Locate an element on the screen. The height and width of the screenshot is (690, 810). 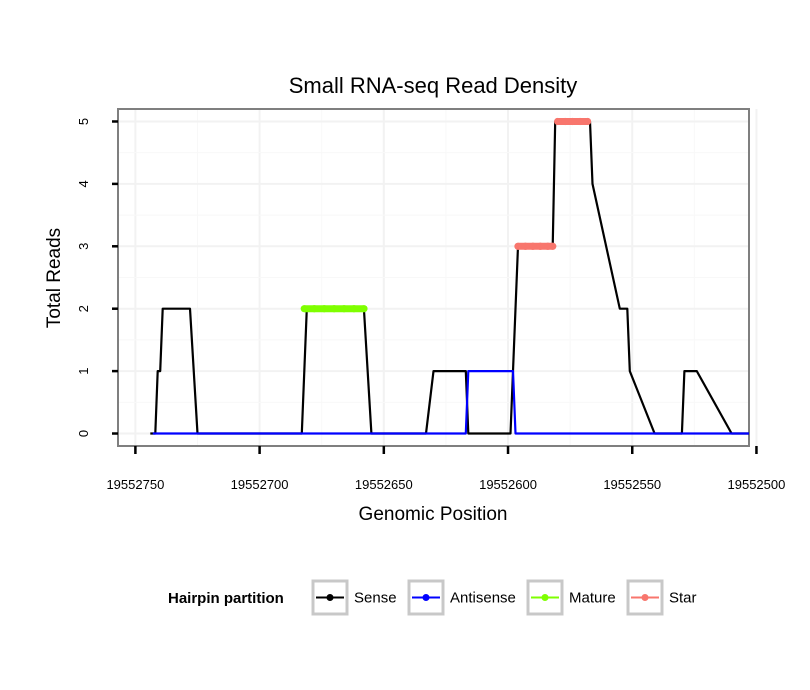
y-axis-title: Total Reads is located at coordinates (54, 278).